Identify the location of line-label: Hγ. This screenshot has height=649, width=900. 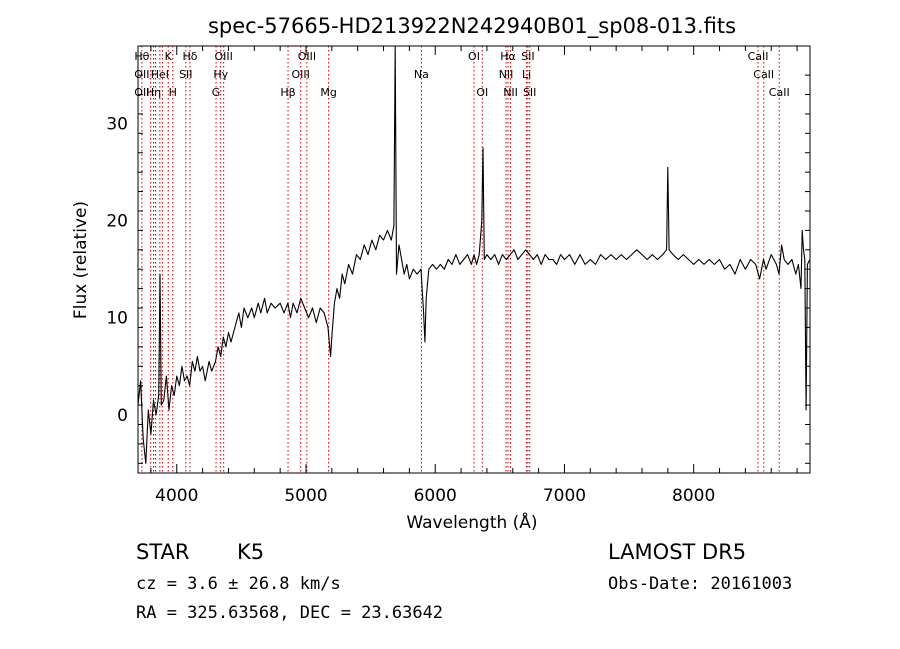
(220, 74).